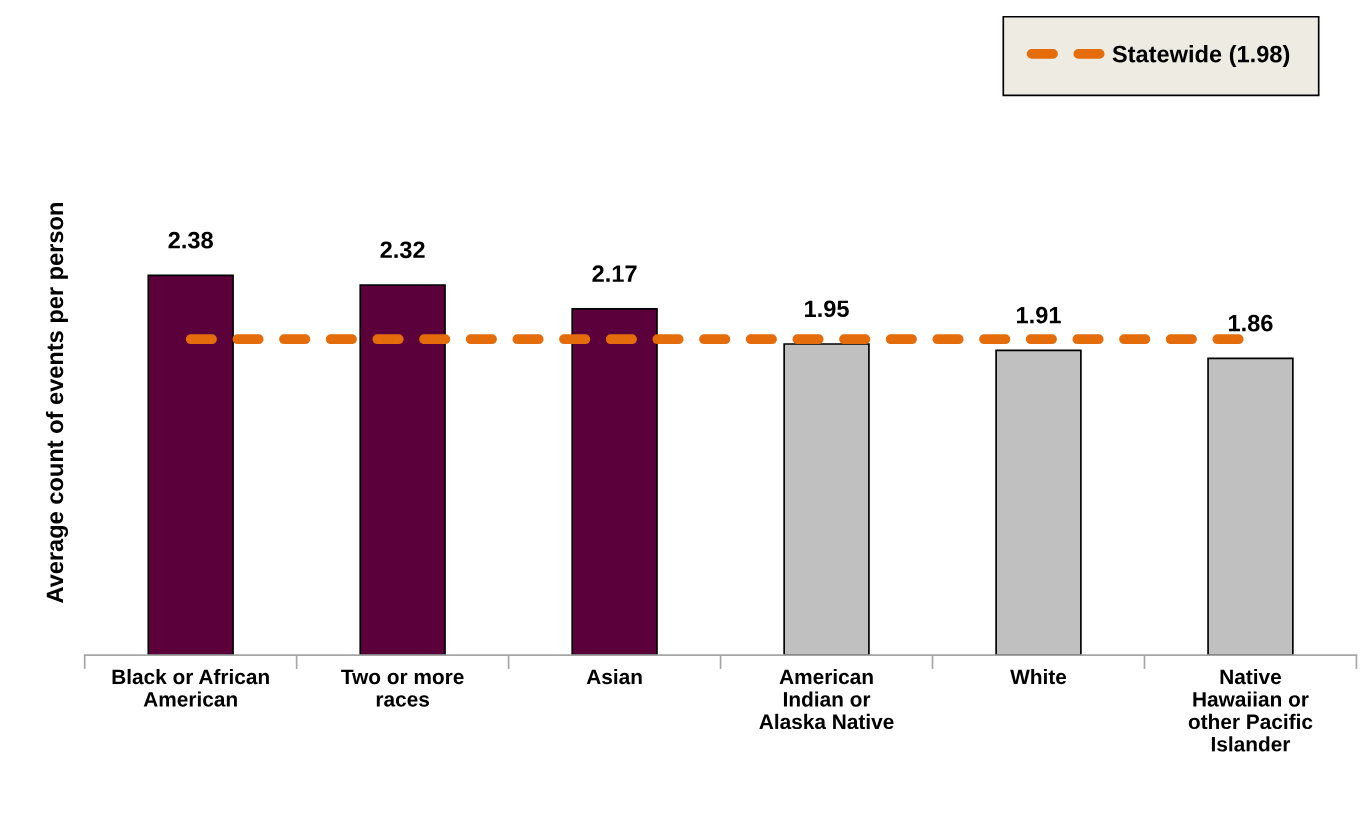 Image resolution: width=1366 pixels, height=825 pixels. Describe the element at coordinates (826, 699) in the screenshot. I see `x-tick-label: American Indian or Alaska Native` at that location.